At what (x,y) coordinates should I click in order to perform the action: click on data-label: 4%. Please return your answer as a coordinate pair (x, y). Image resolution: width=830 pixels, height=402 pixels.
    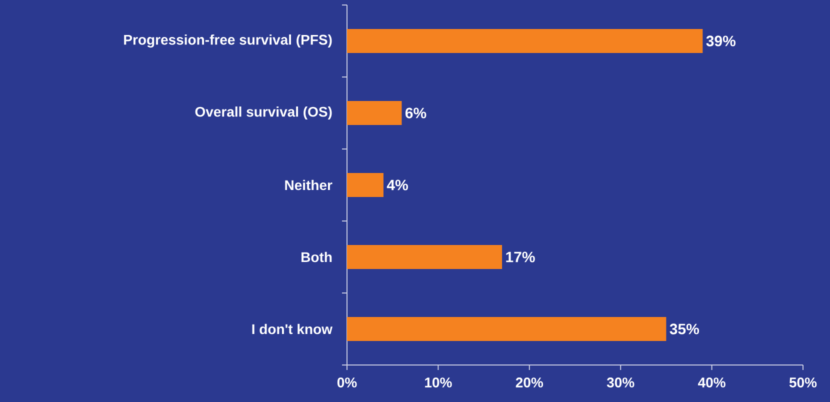
    Looking at the image, I should click on (397, 185).